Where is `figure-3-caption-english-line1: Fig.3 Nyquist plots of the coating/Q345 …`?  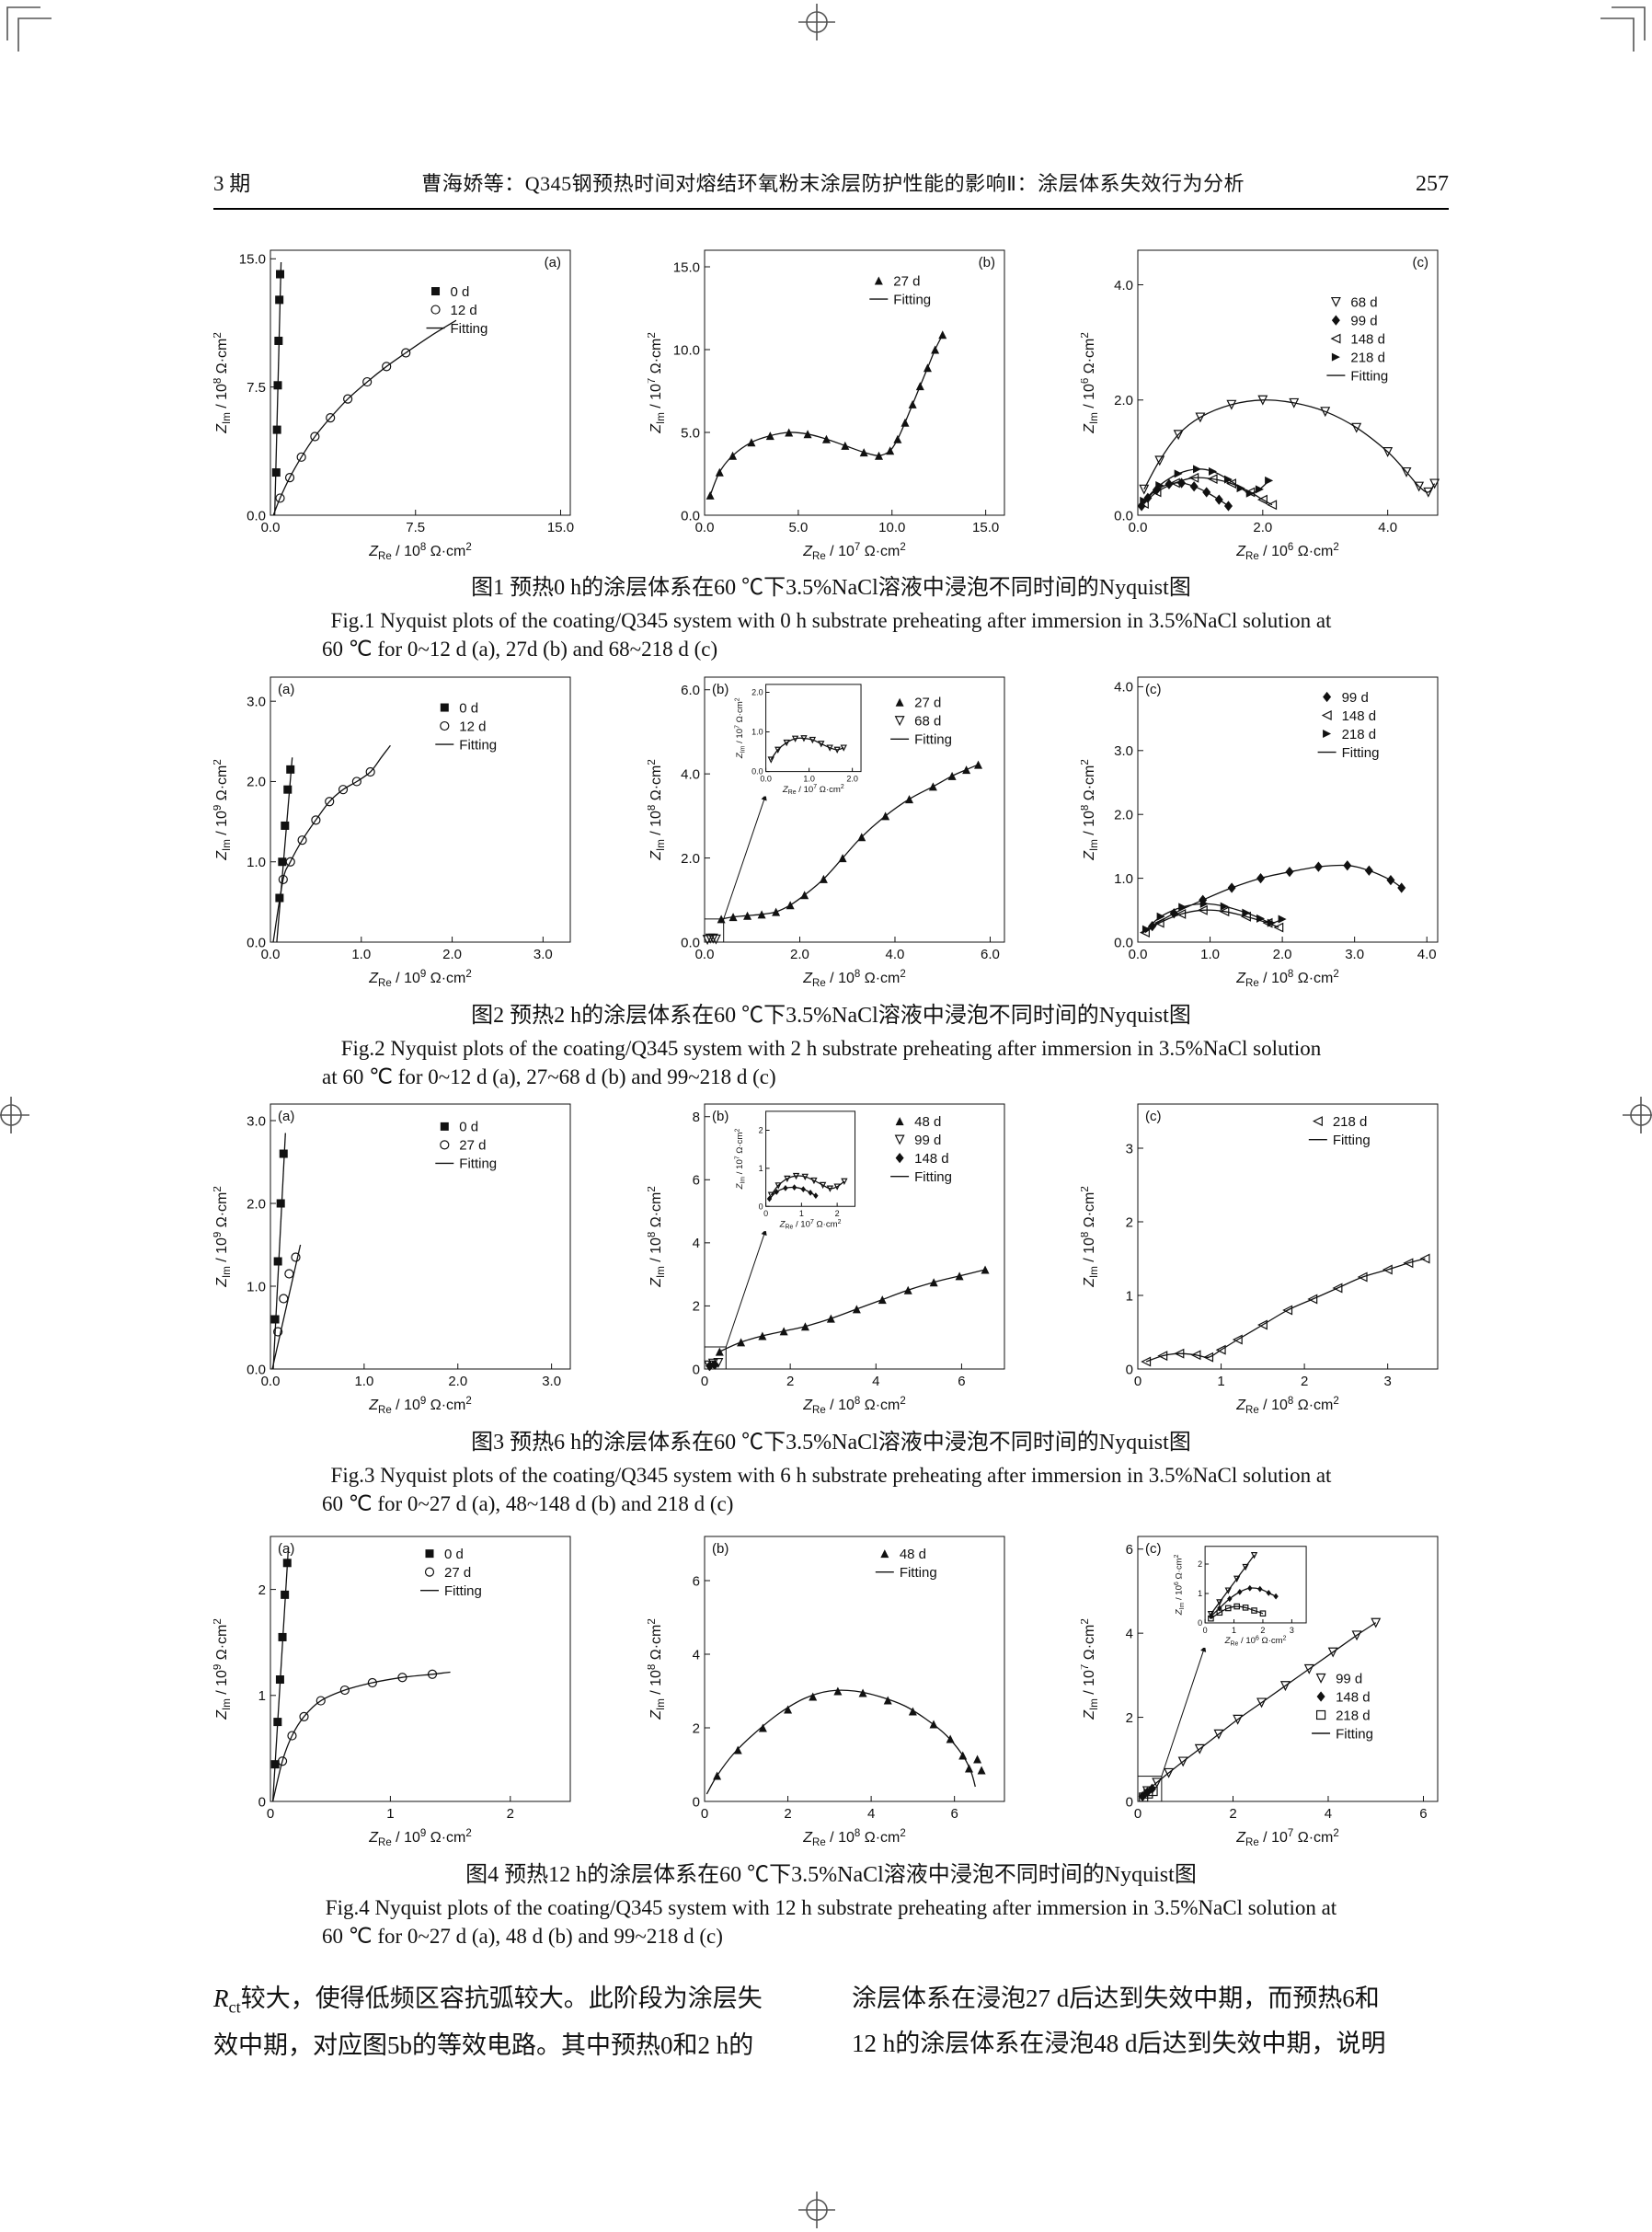 figure-3-caption-english-line1: Fig.3 Nyquist plots of the coating/Q345 … is located at coordinates (831, 1476).